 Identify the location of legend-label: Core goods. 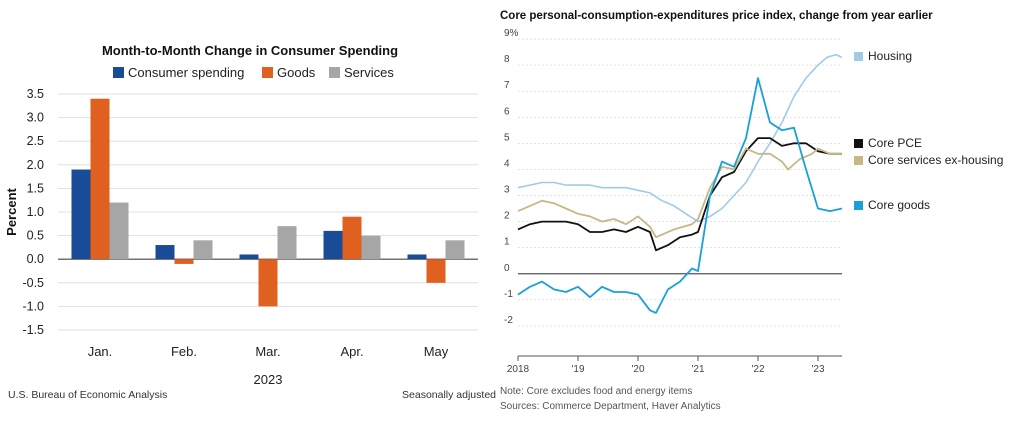
(899, 205).